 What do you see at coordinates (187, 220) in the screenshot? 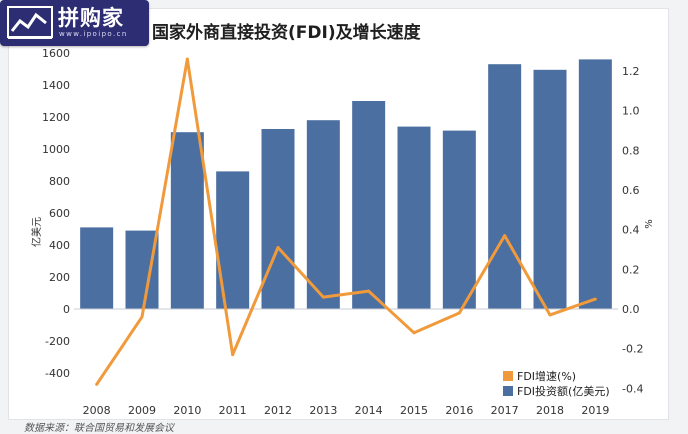
I see `bar-2010` at bounding box center [187, 220].